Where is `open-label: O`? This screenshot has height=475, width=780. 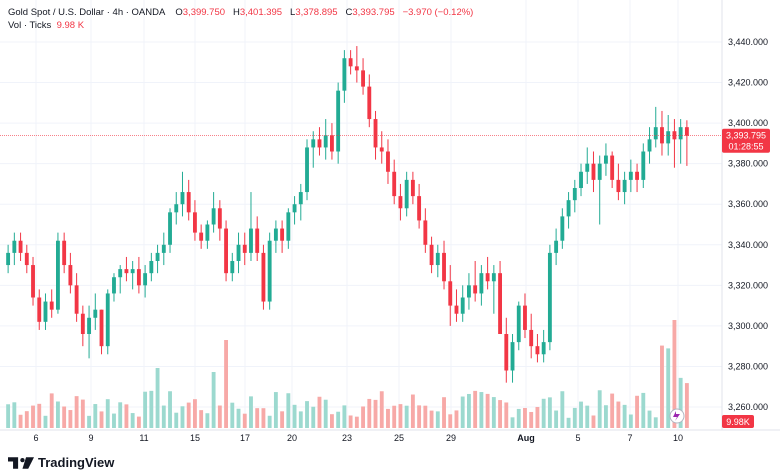
open-label: O is located at coordinates (179, 12).